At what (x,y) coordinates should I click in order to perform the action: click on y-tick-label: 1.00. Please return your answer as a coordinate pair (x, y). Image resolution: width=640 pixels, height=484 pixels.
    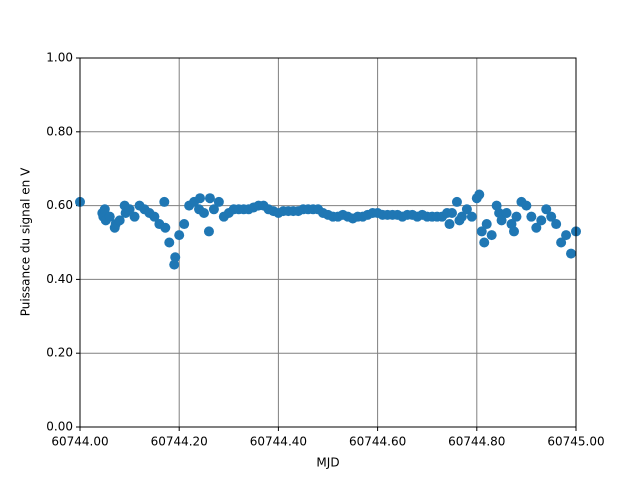
    Looking at the image, I should click on (59, 58).